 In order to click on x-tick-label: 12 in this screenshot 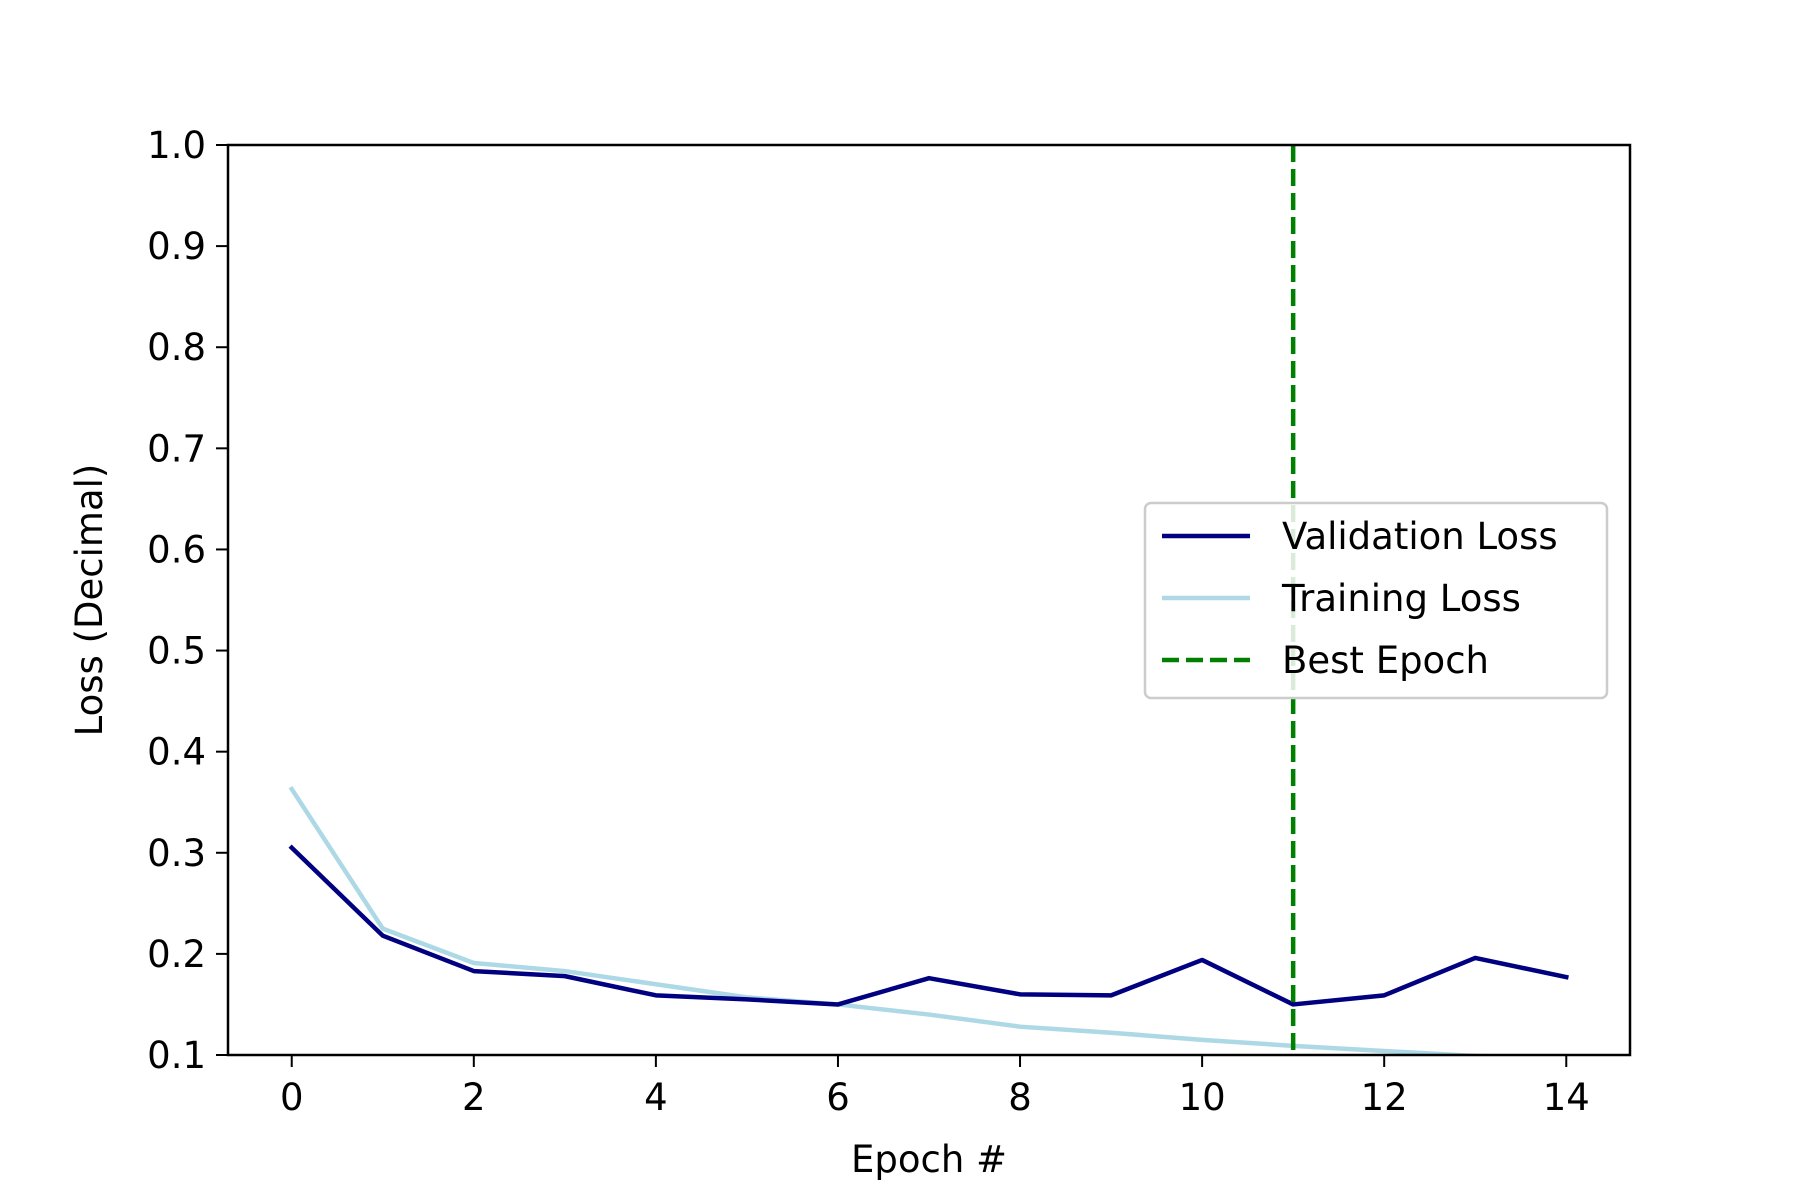, I will do `click(1384, 1097)`.